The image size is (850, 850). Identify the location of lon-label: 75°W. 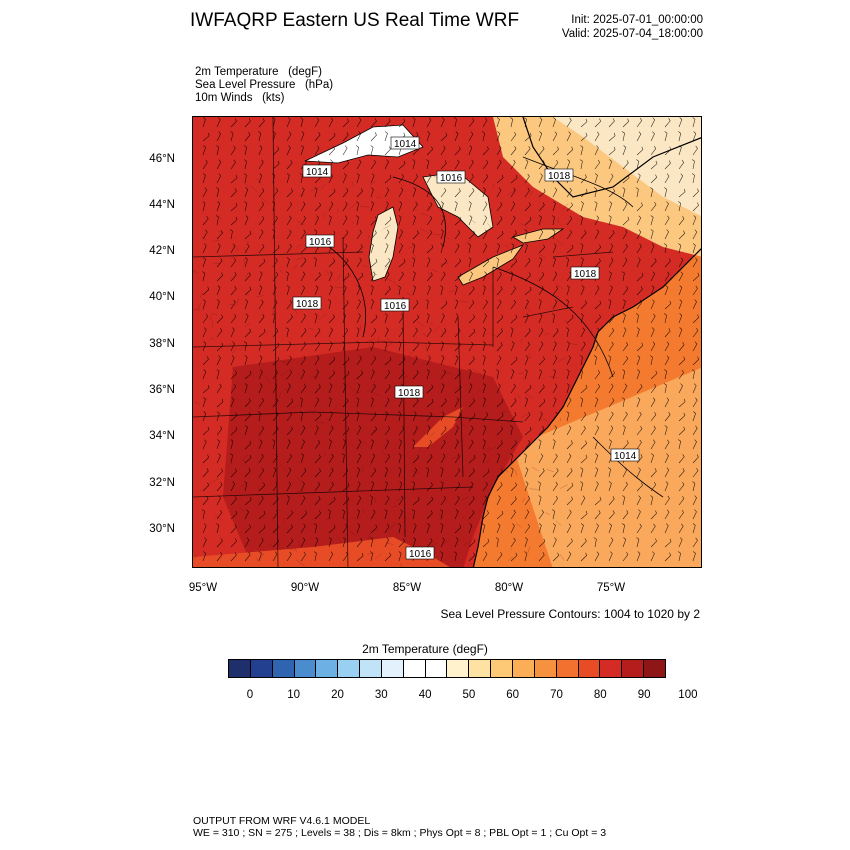
(611, 588).